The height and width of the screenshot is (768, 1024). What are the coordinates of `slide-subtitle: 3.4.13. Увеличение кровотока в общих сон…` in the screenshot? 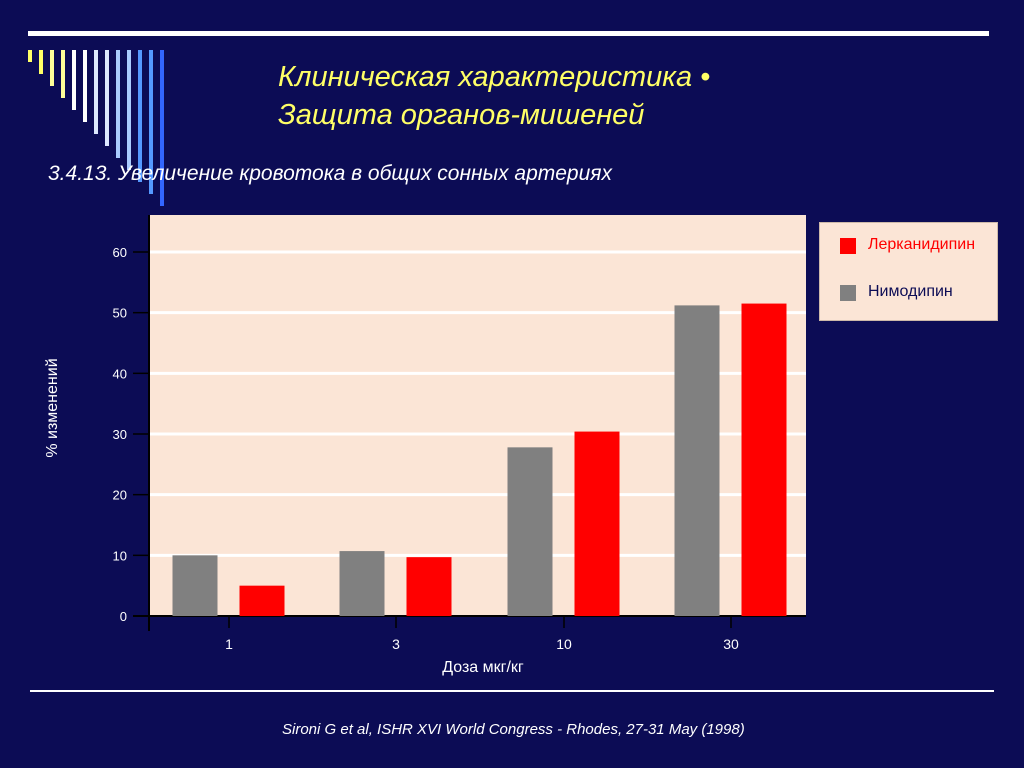 It's located at (330, 173).